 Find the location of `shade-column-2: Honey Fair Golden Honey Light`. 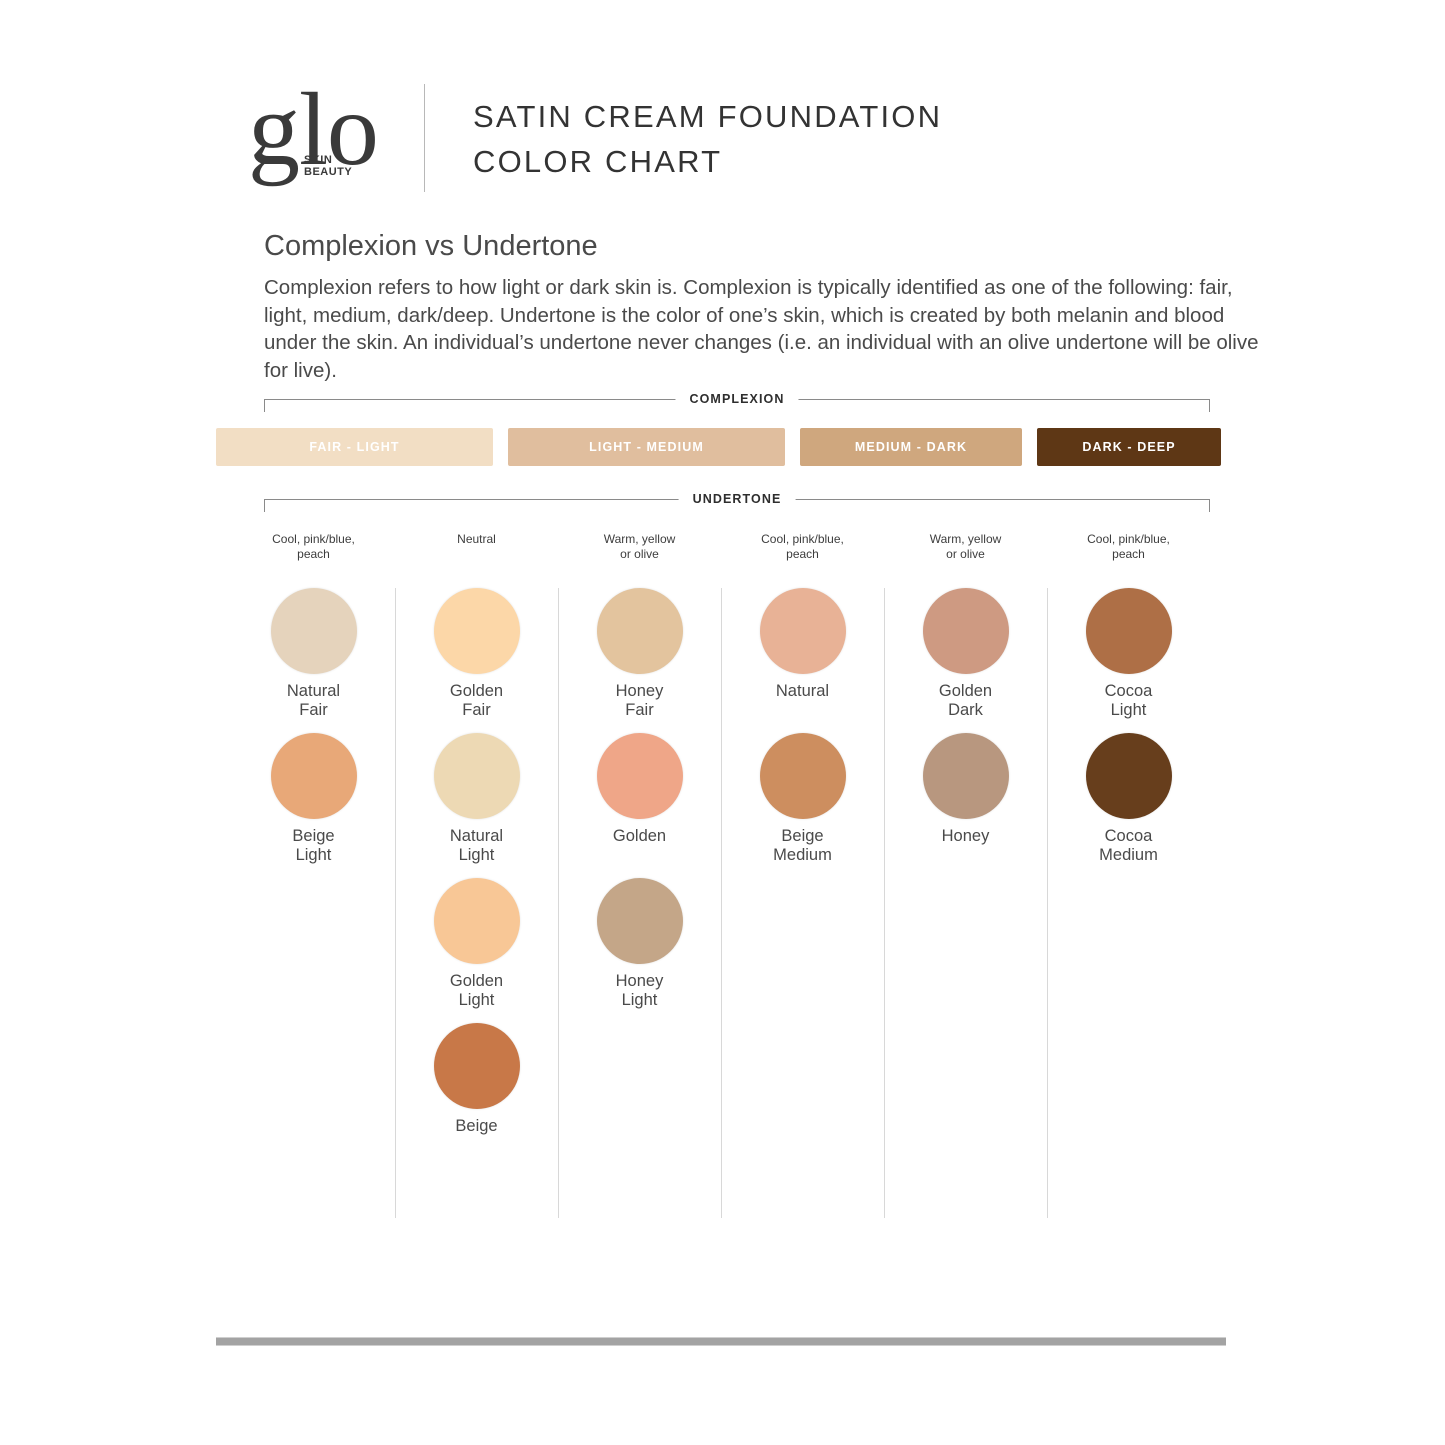

shade-column-2: Honey Fair Golden Honey Light is located at coordinates (639, 903).